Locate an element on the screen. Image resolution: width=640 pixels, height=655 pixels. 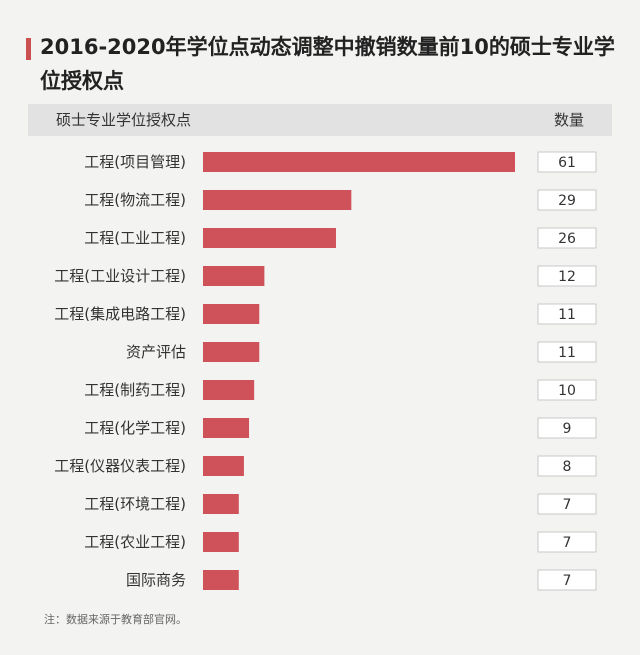
value-label: 26 is located at coordinates (567, 239).